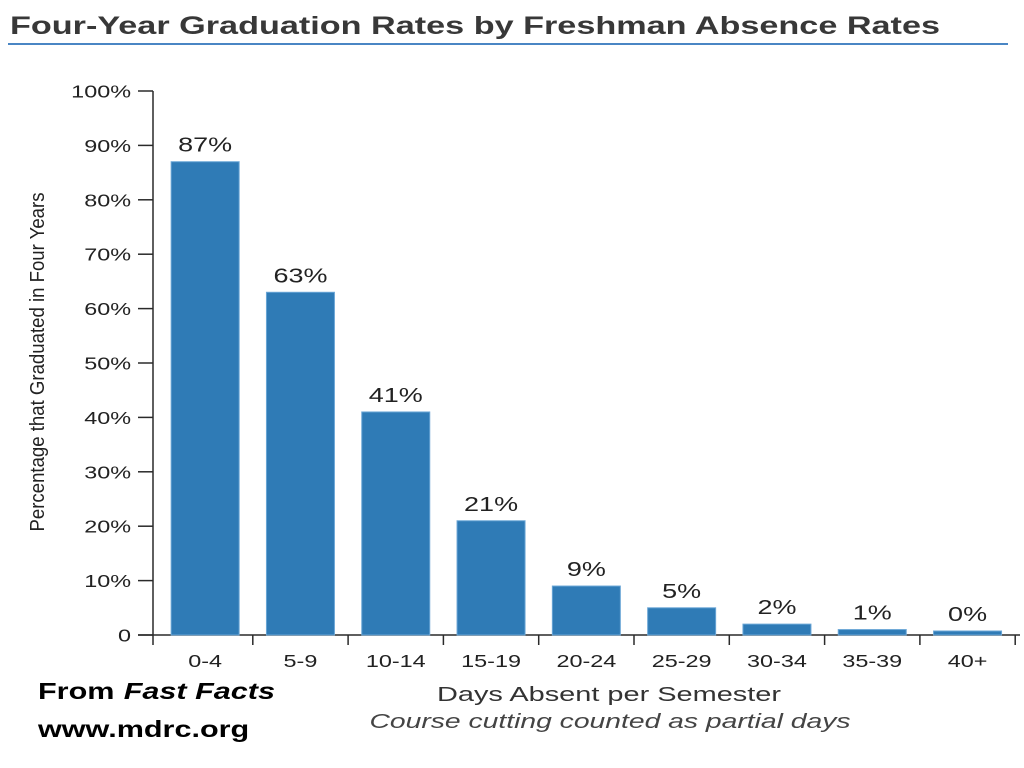 The image size is (1024, 768). I want to click on y-tick-label: 70%, so click(107, 255).